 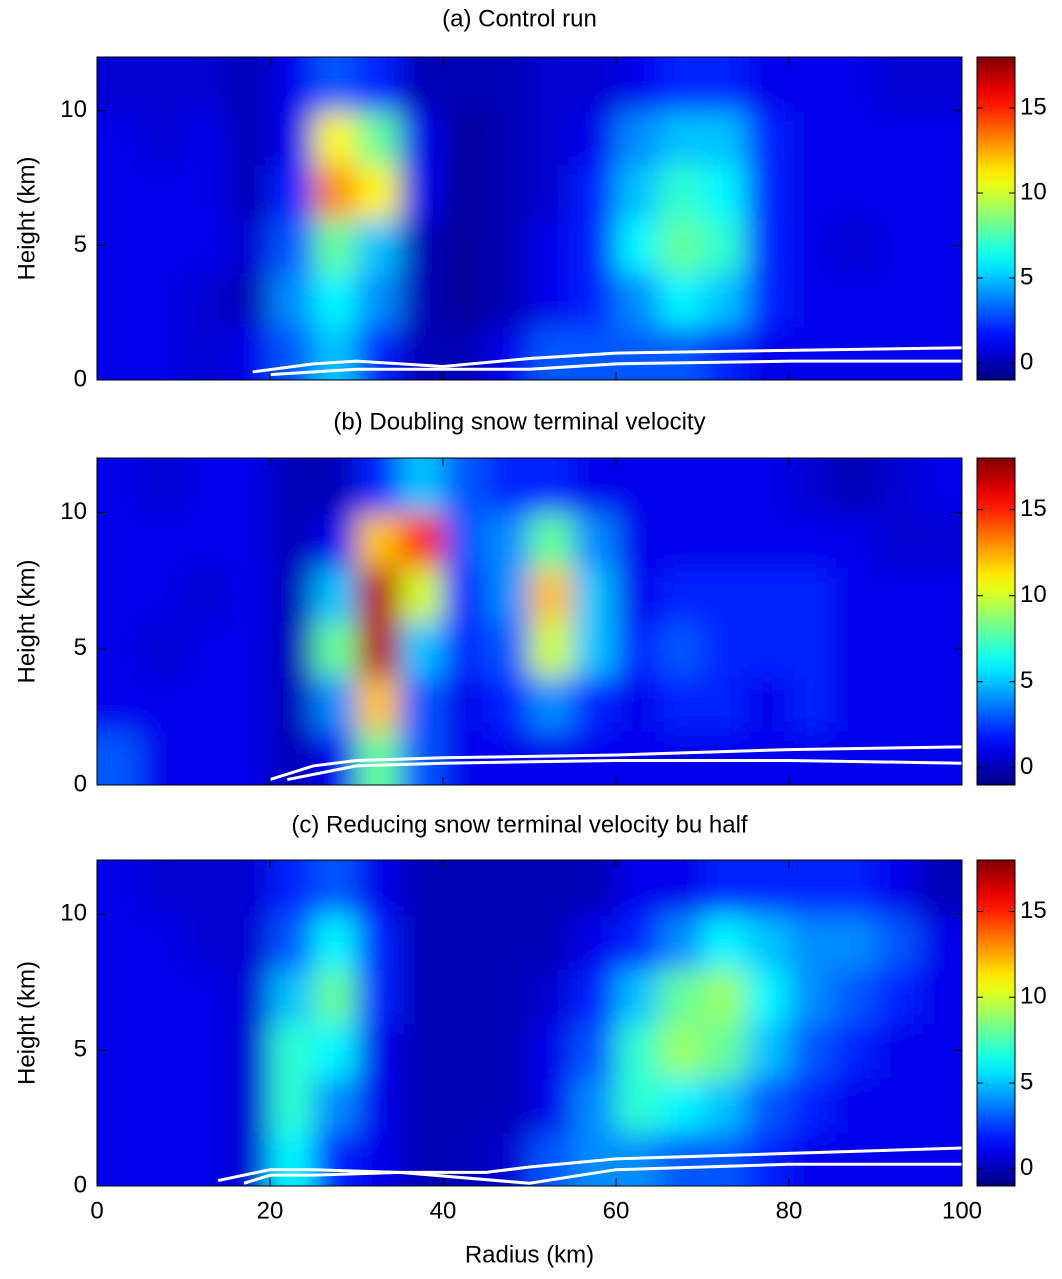 I want to click on colorbar-tick-label: 10, so click(x=1033, y=594).